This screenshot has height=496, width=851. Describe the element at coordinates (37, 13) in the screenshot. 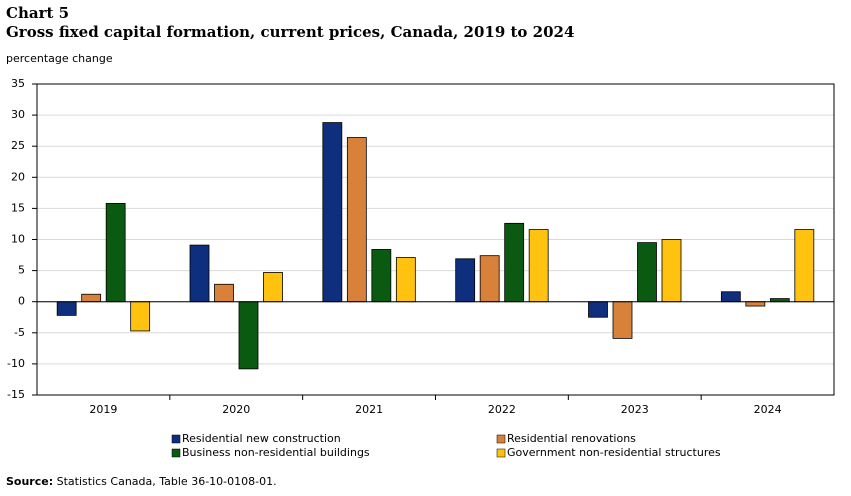

I see `chart-title: Chart 5` at that location.